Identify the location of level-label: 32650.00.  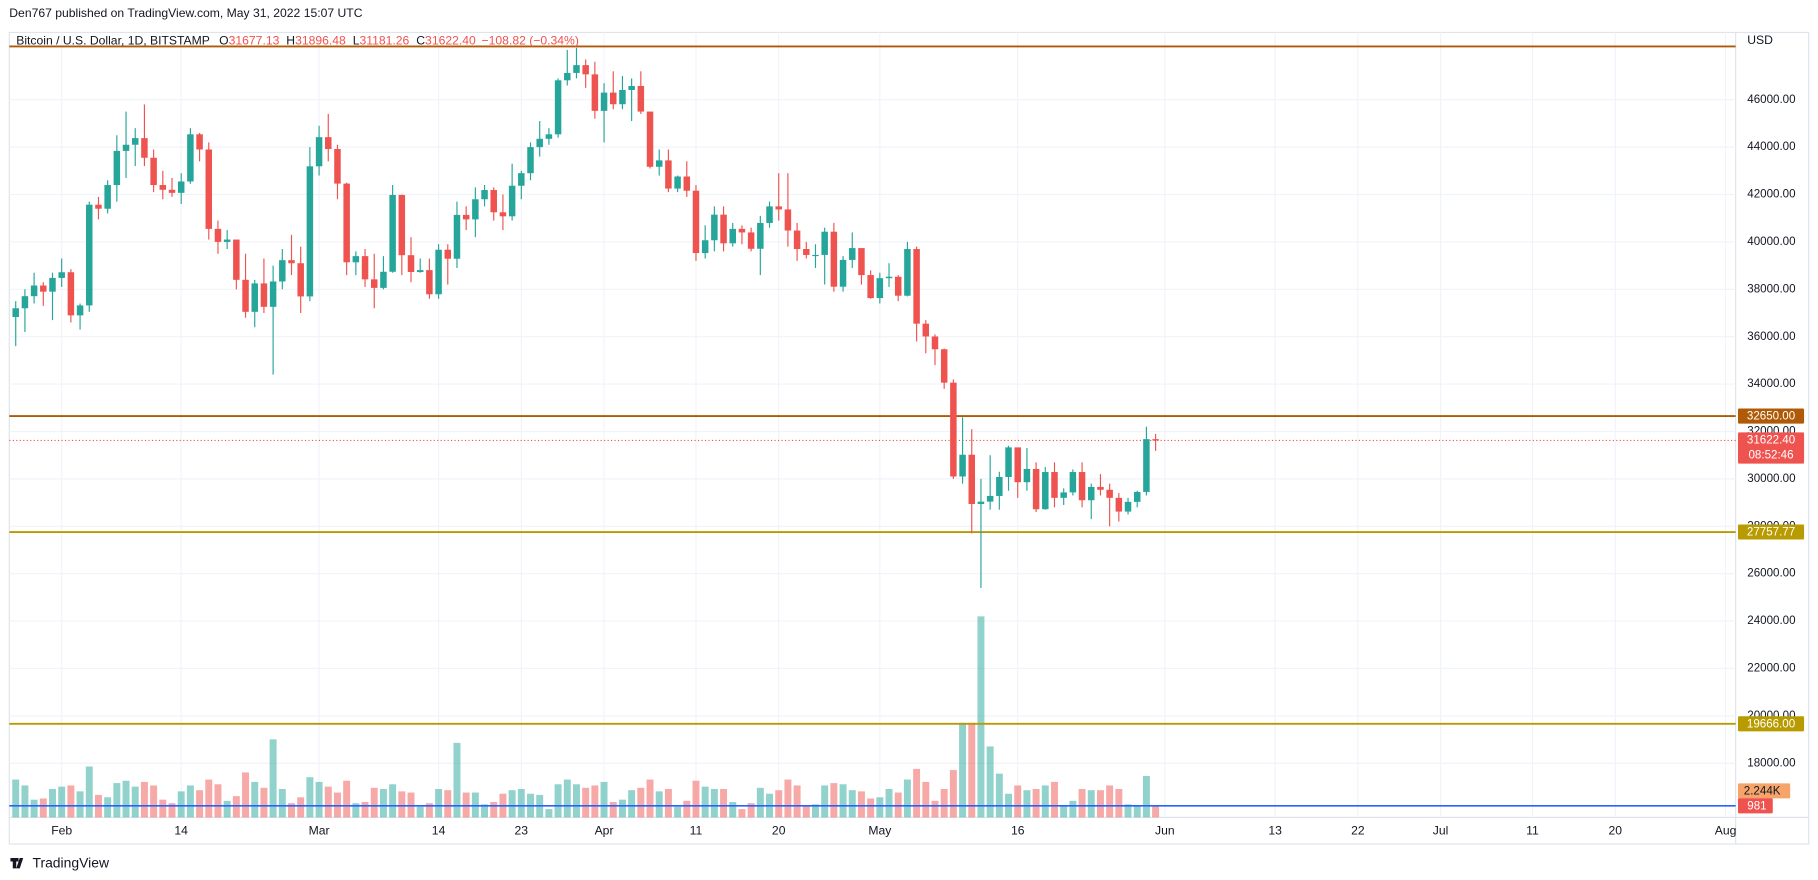
(1771, 417).